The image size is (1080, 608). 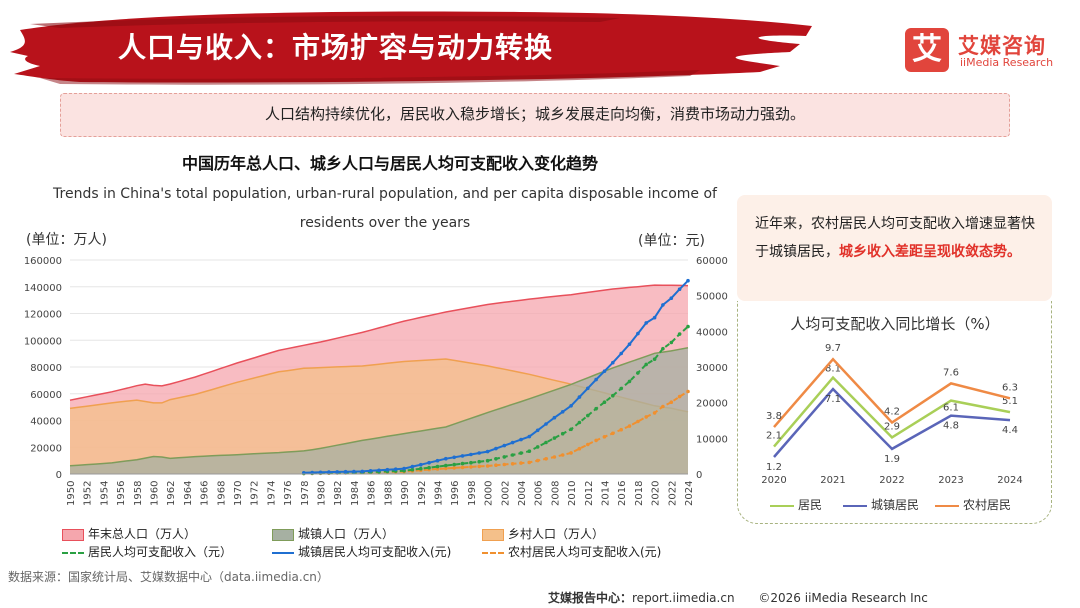 What do you see at coordinates (843, 598) in the screenshot?
I see `footer-copyright: ©2026 iiMedia Research Inc` at bounding box center [843, 598].